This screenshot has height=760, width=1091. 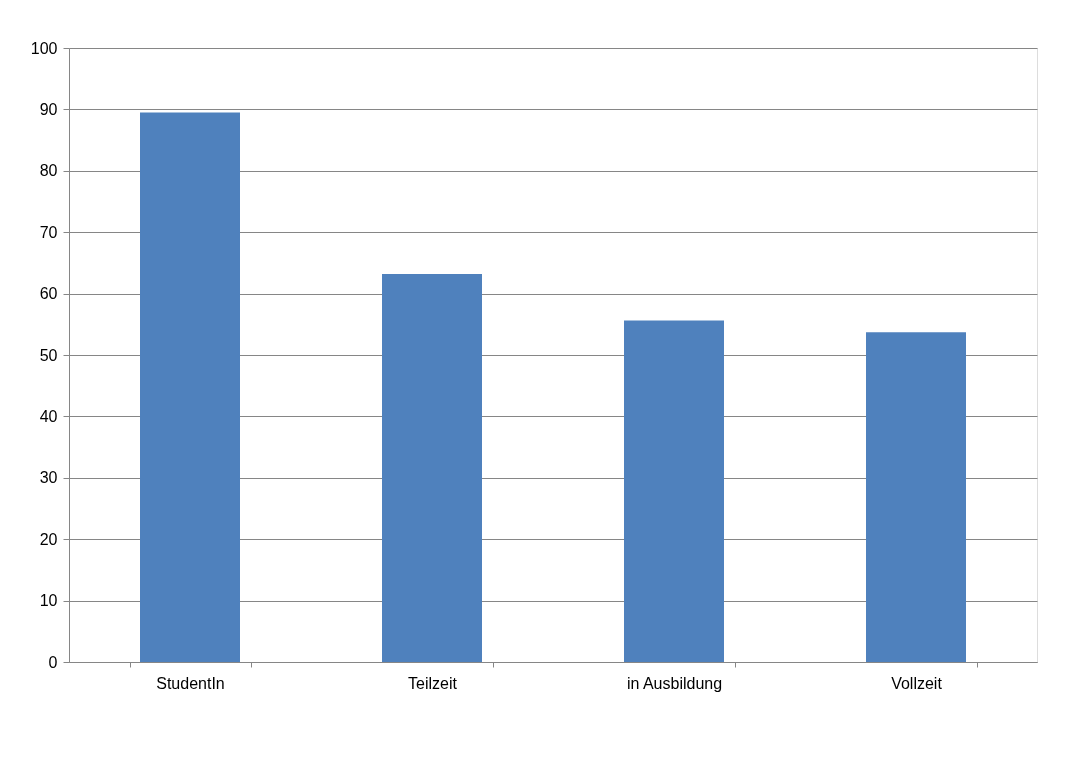 I want to click on x-tick-label: Vollzeit, so click(x=917, y=683).